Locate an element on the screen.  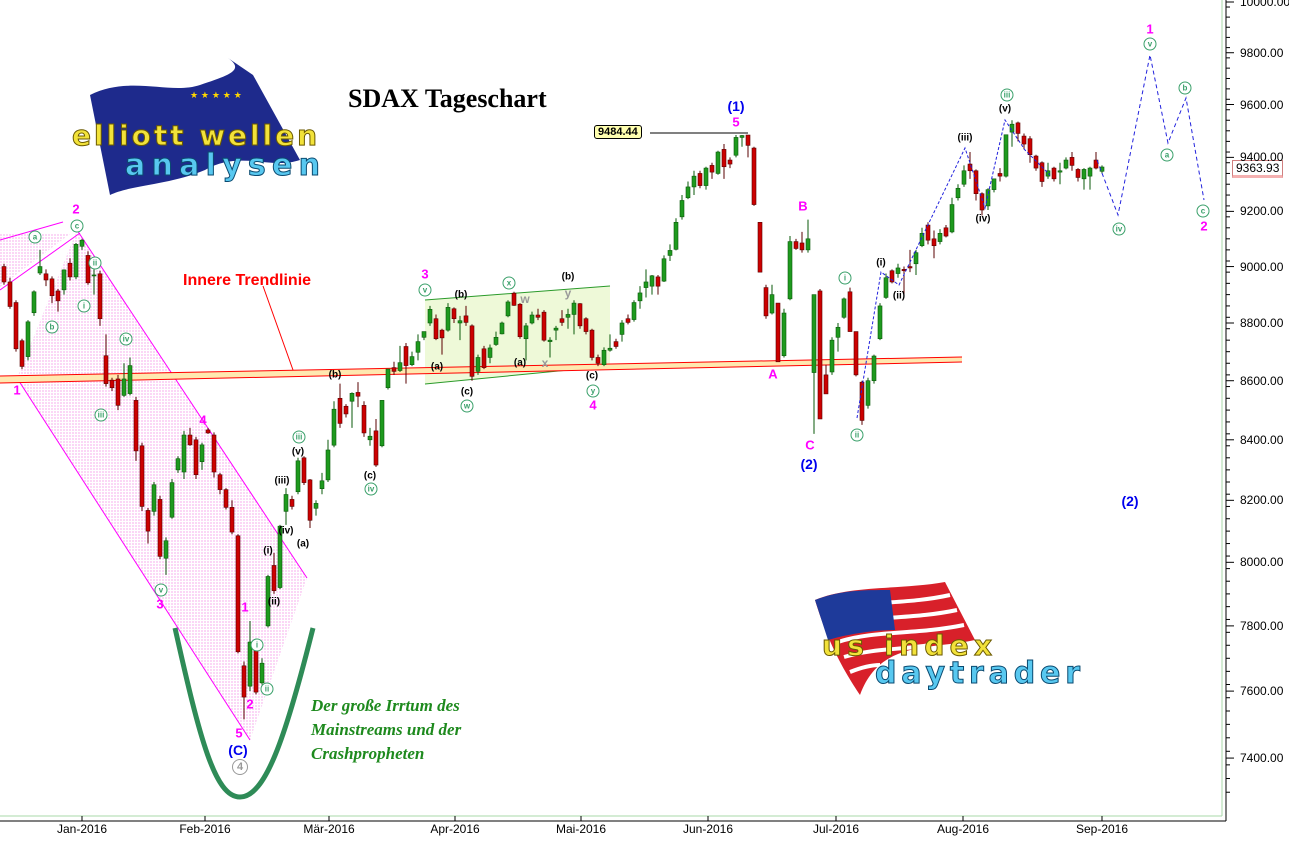
last-price-label: 9363.93 is located at coordinates (1258, 169).